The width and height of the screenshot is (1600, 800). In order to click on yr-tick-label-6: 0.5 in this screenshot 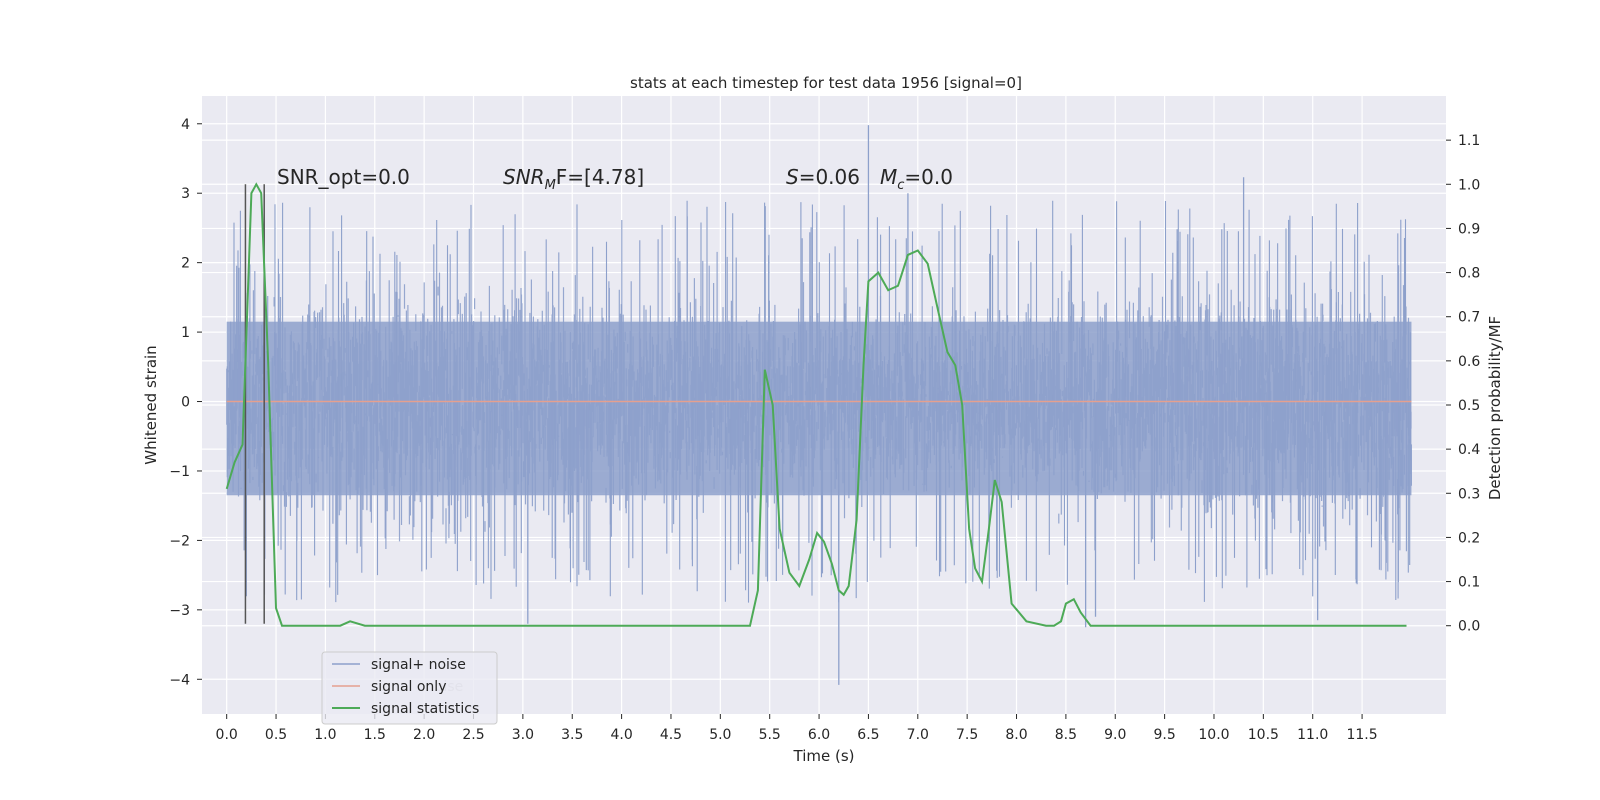, I will do `click(1469, 406)`.